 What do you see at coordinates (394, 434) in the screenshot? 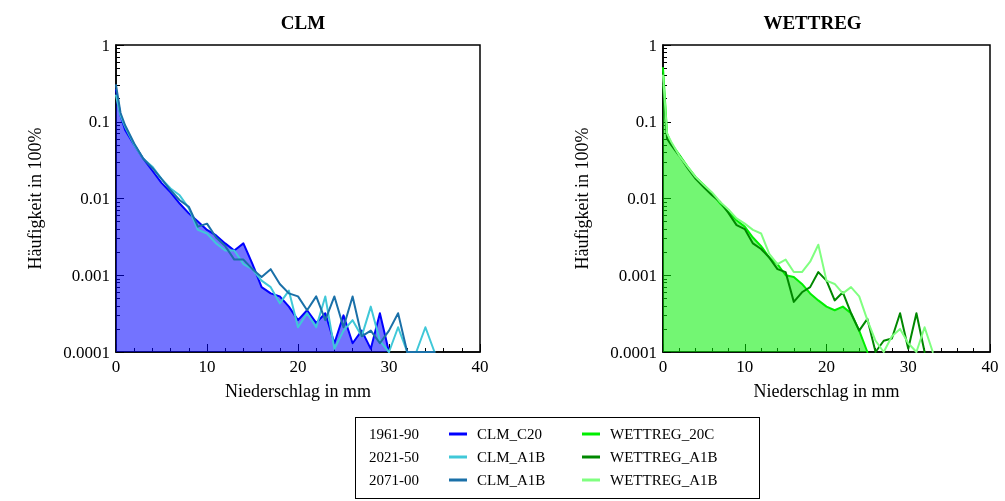
I see `text: 1961-90` at bounding box center [394, 434].